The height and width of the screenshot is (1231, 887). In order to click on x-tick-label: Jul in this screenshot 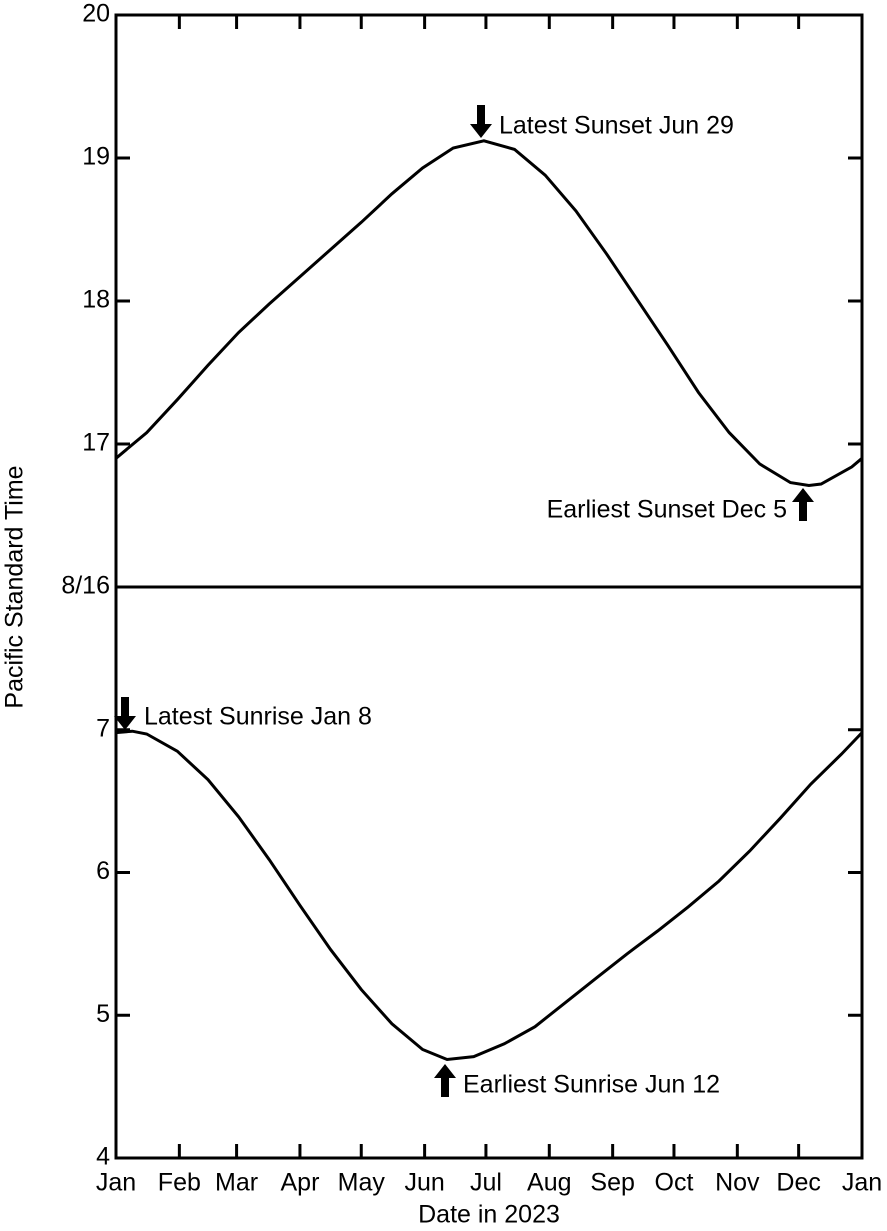, I will do `click(486, 1183)`.